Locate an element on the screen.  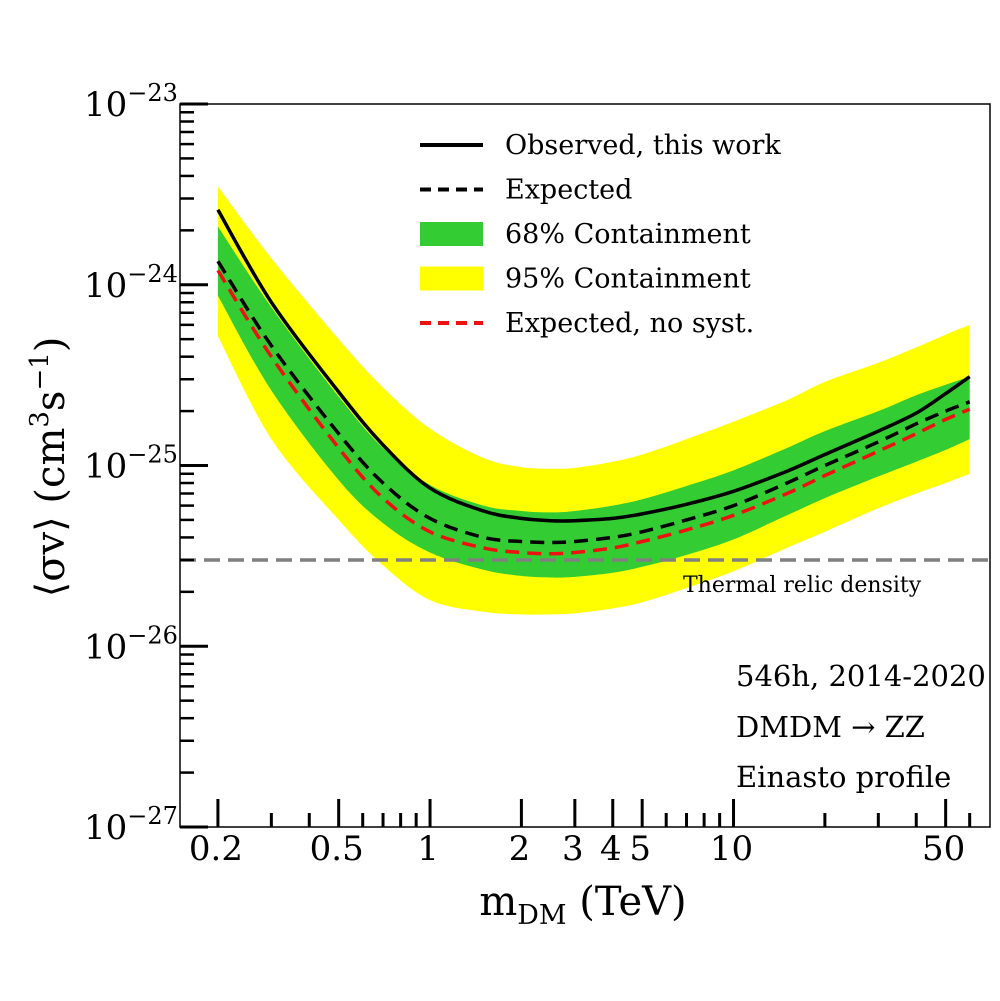
y-axis-ticks: 10−23 10−24 10−25 10−26 10−27 is located at coordinates (146, 463).